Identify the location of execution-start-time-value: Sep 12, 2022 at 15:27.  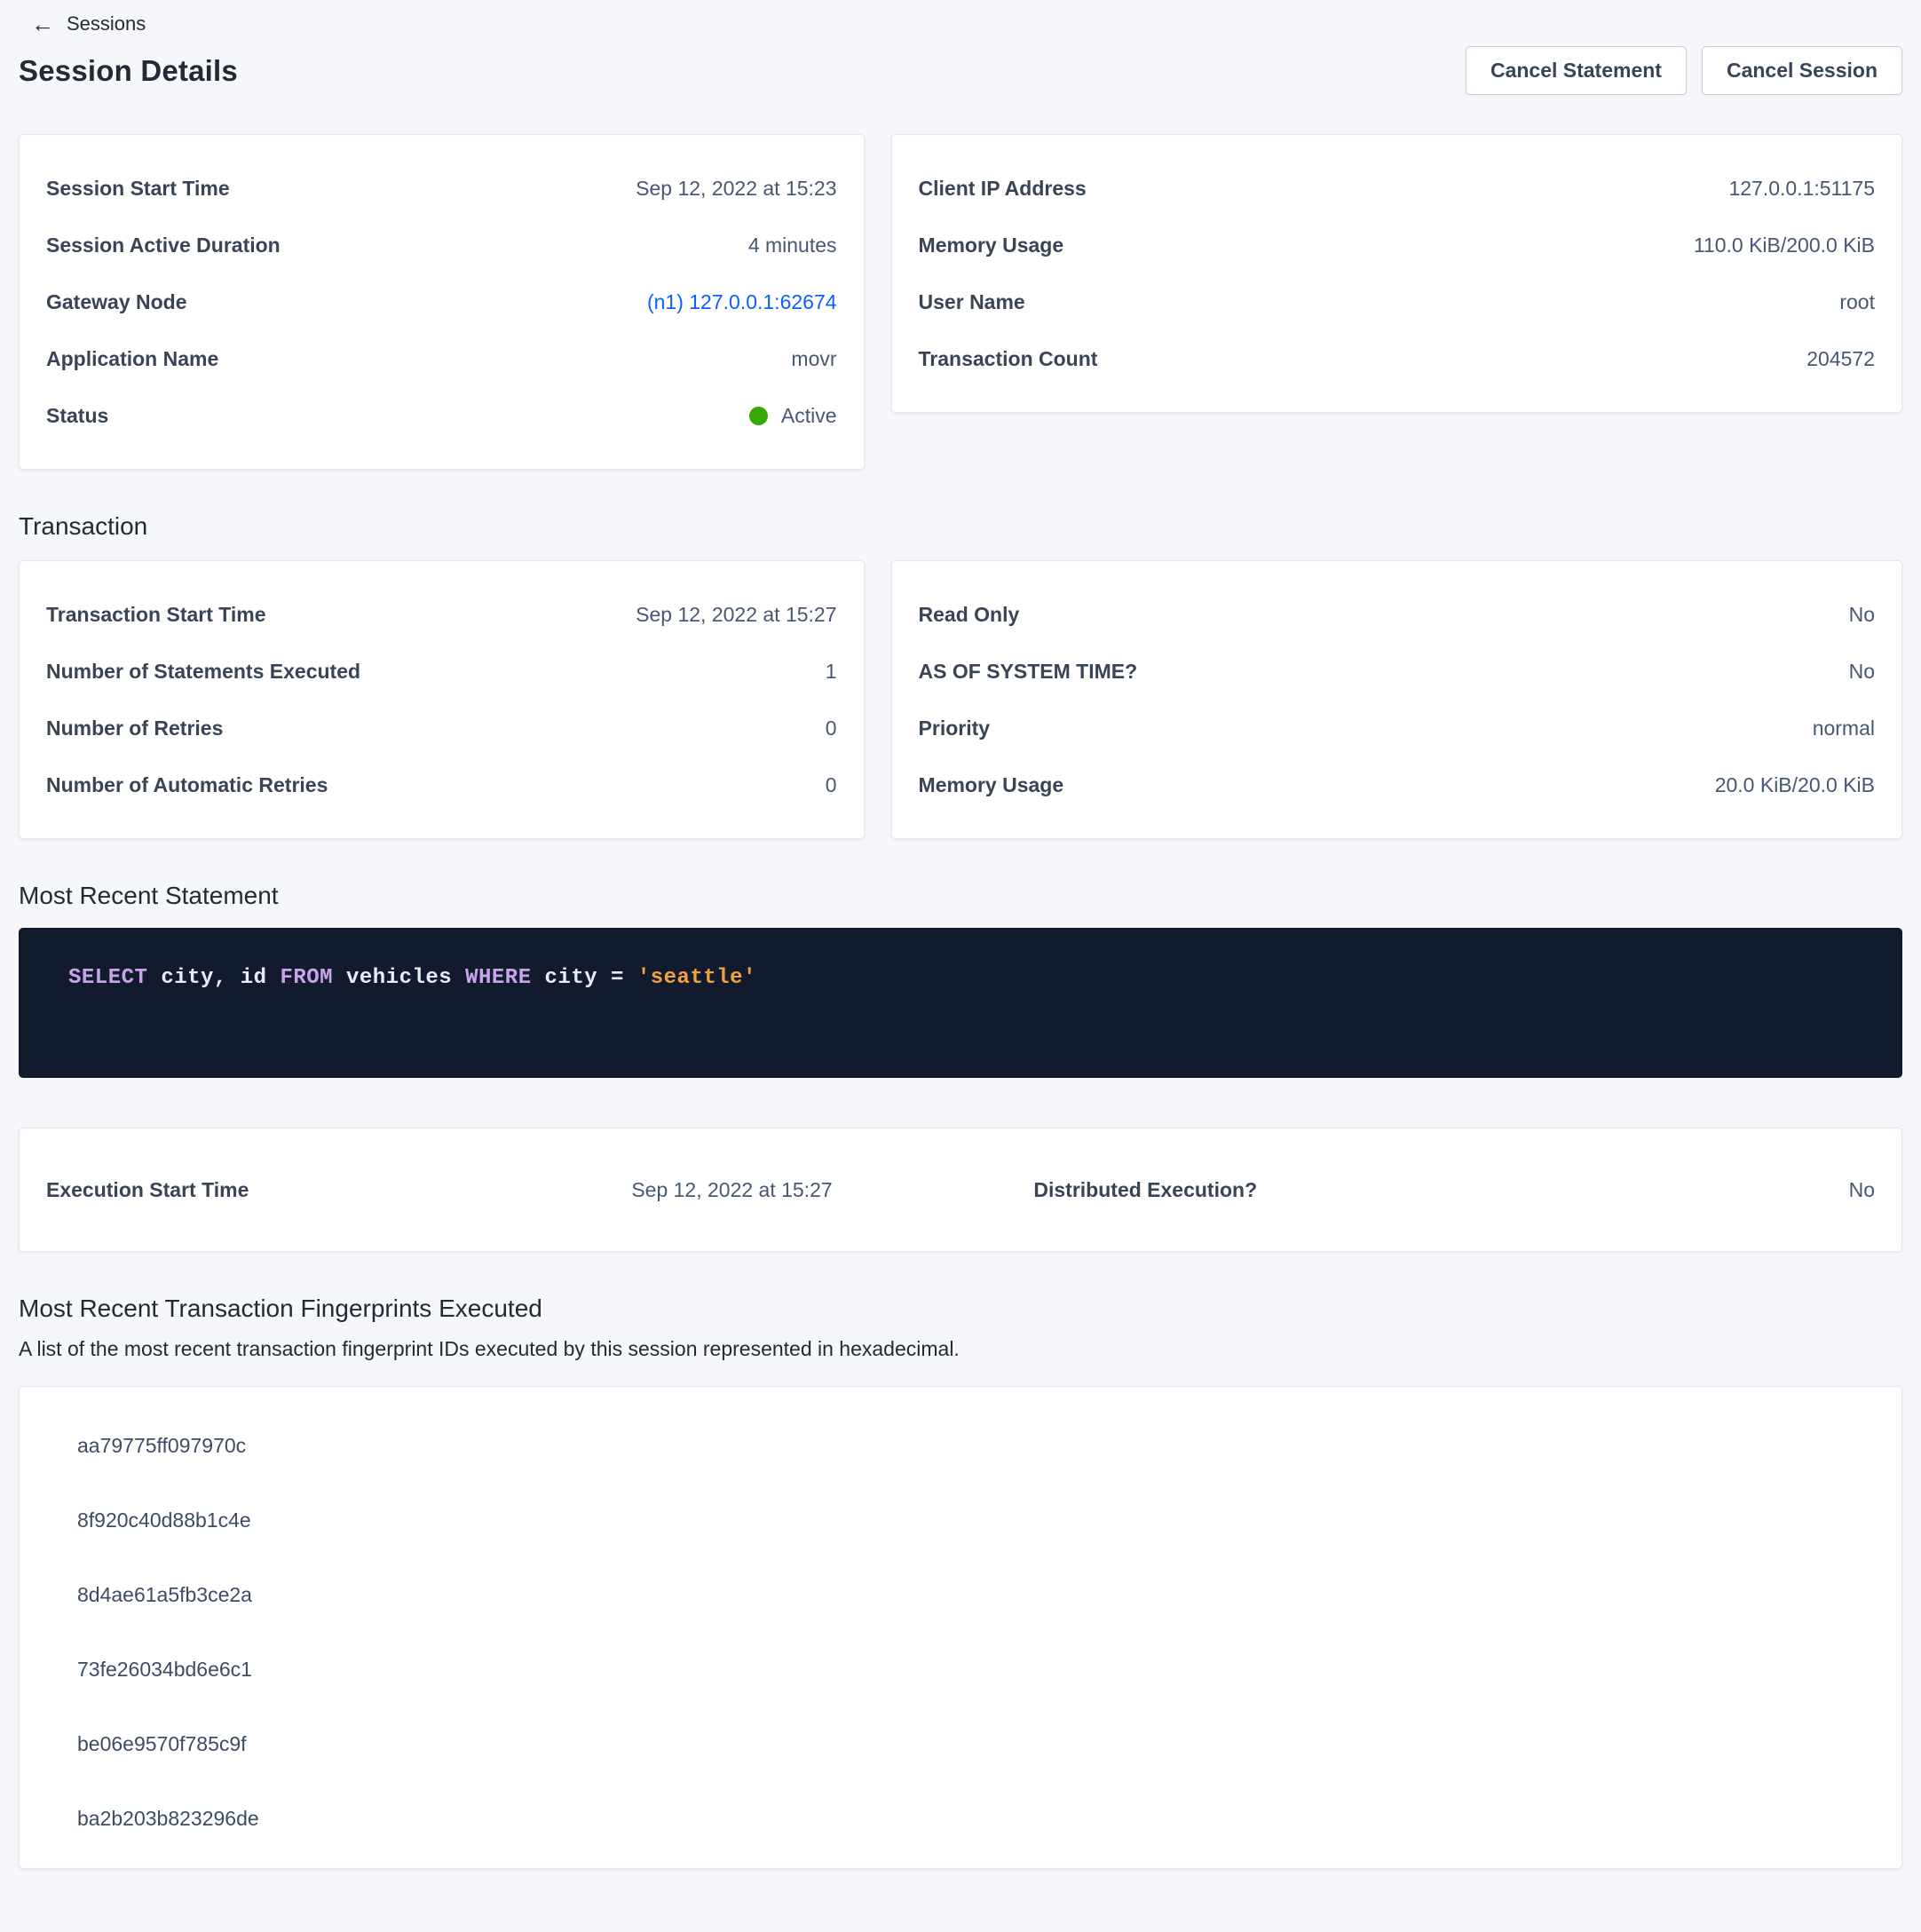
(732, 1189).